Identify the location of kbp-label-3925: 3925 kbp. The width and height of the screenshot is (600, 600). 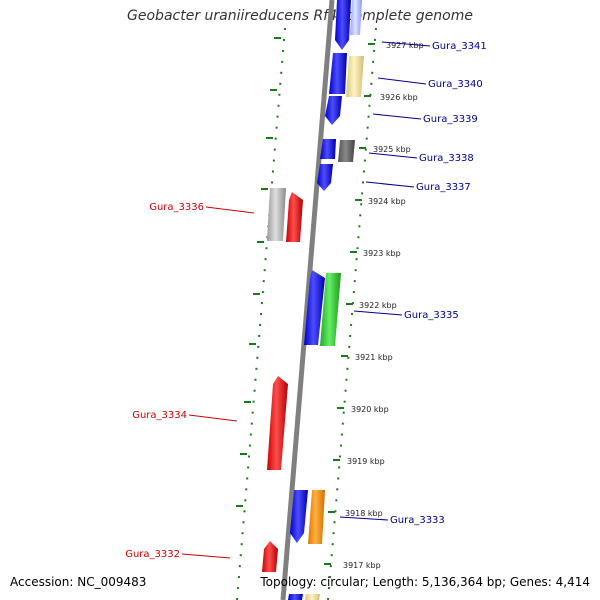
(392, 149).